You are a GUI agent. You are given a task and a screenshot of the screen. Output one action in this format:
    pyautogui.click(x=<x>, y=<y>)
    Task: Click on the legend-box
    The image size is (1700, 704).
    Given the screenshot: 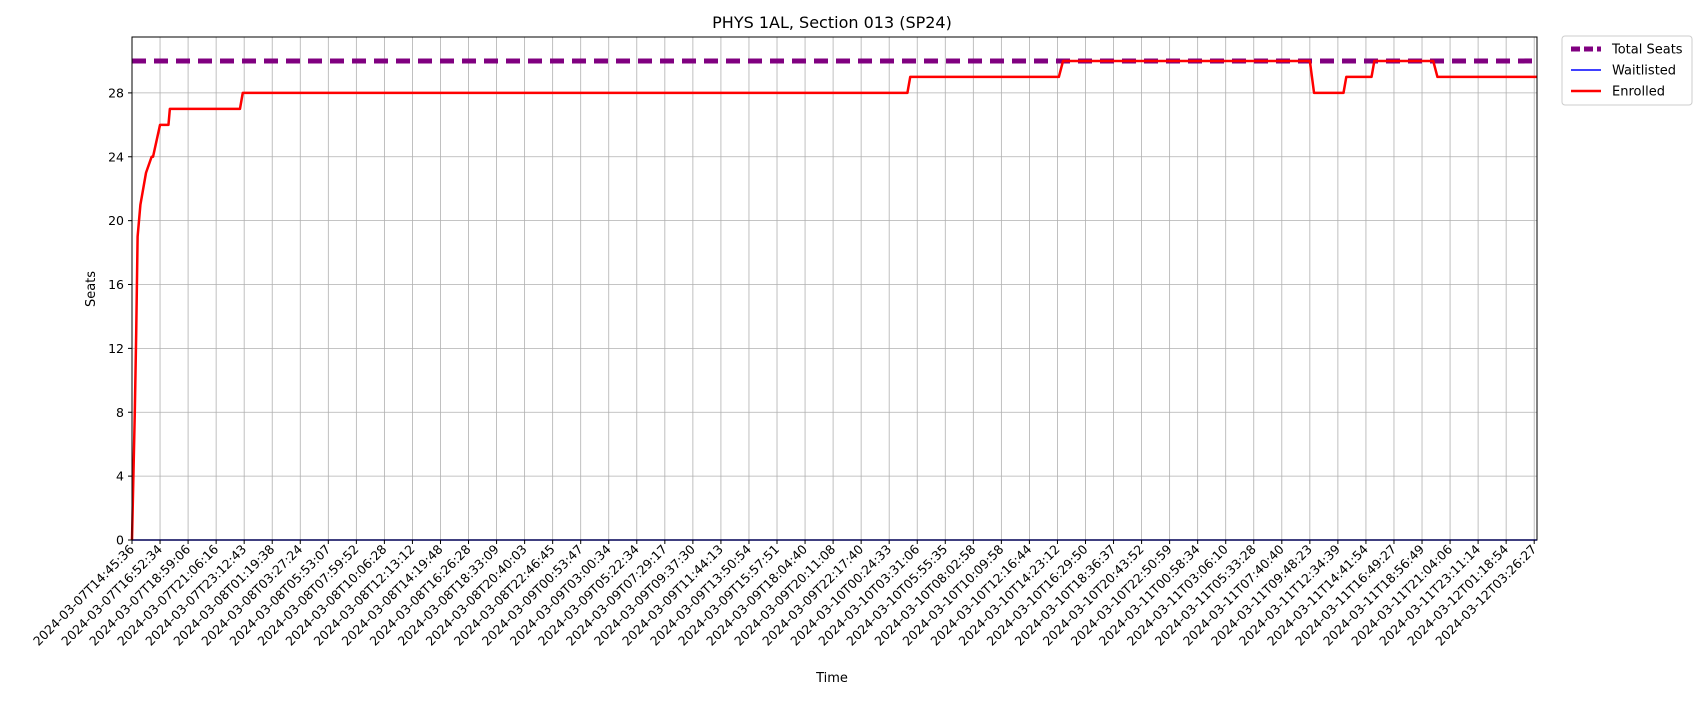 What is the action you would take?
    pyautogui.click(x=1627, y=70)
    